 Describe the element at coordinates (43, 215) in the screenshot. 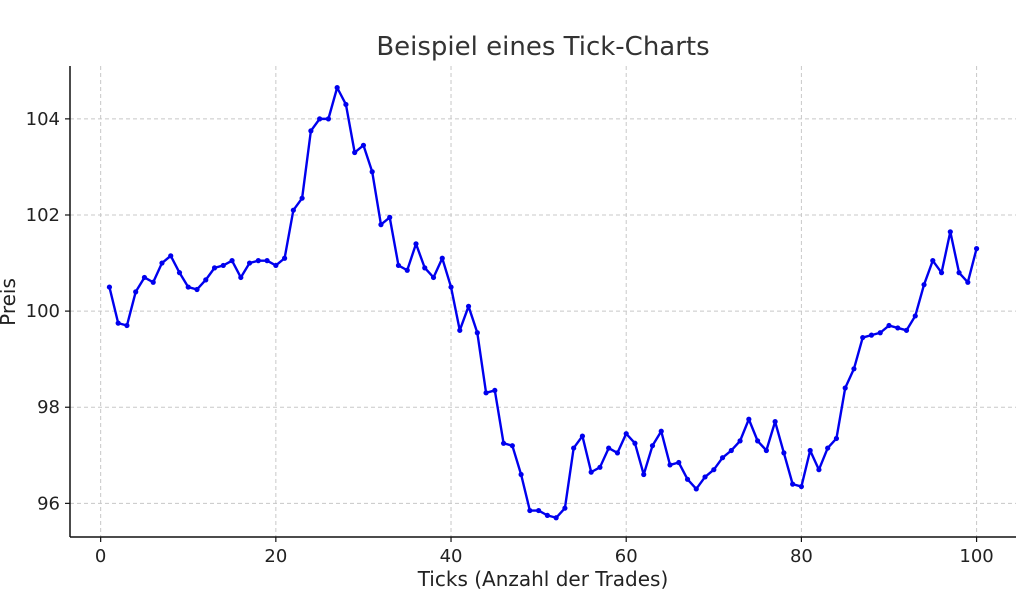

I see `y-tick-label: 102` at that location.